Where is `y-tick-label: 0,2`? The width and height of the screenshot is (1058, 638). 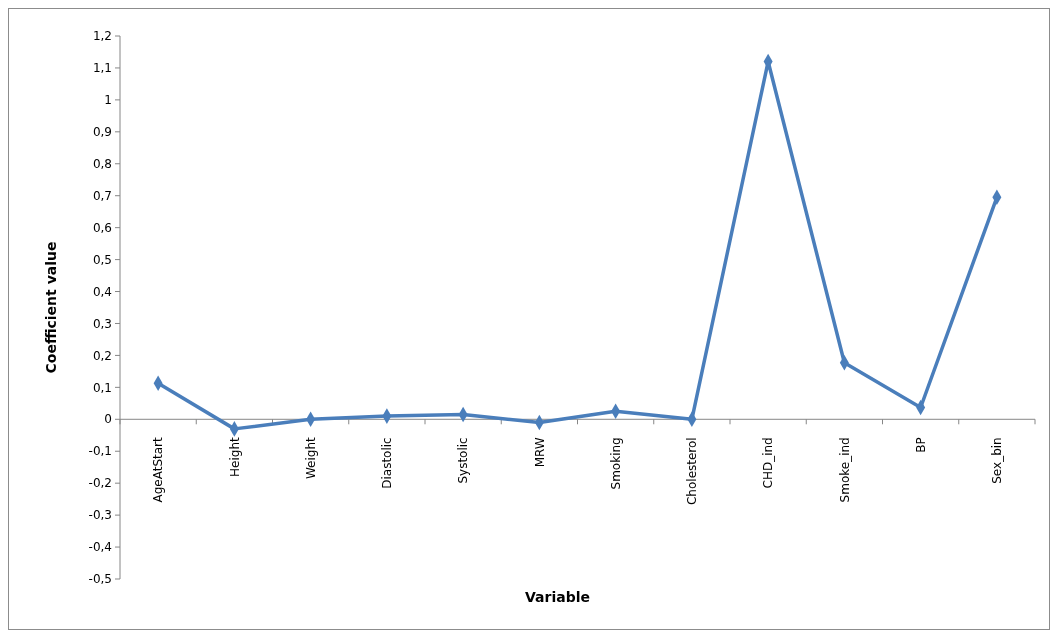 y-tick-label: 0,2 is located at coordinates (102, 355).